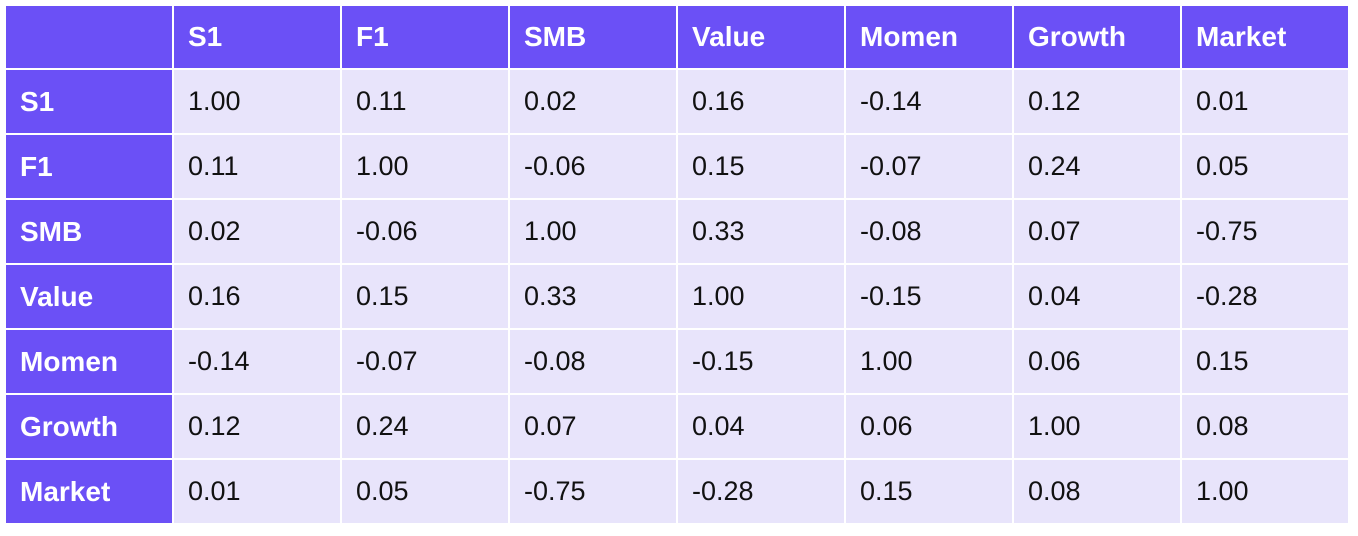 This screenshot has width=1358, height=536. Describe the element at coordinates (761, 37) in the screenshot. I see `column-header: Value` at that location.